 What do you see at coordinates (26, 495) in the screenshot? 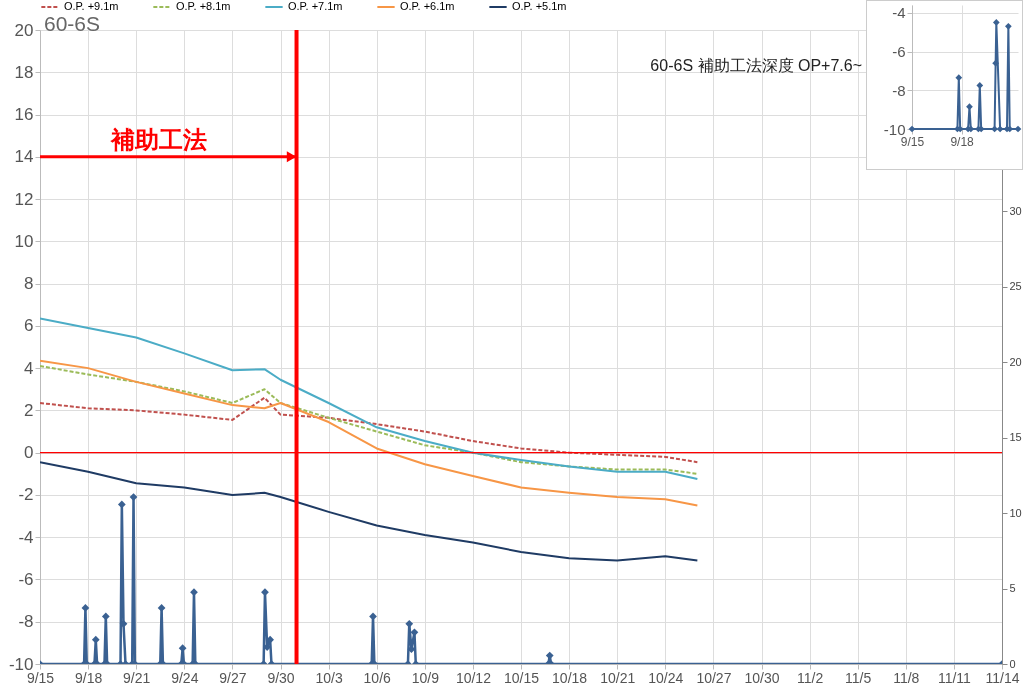
I see `y-tick-label: -2` at bounding box center [26, 495].